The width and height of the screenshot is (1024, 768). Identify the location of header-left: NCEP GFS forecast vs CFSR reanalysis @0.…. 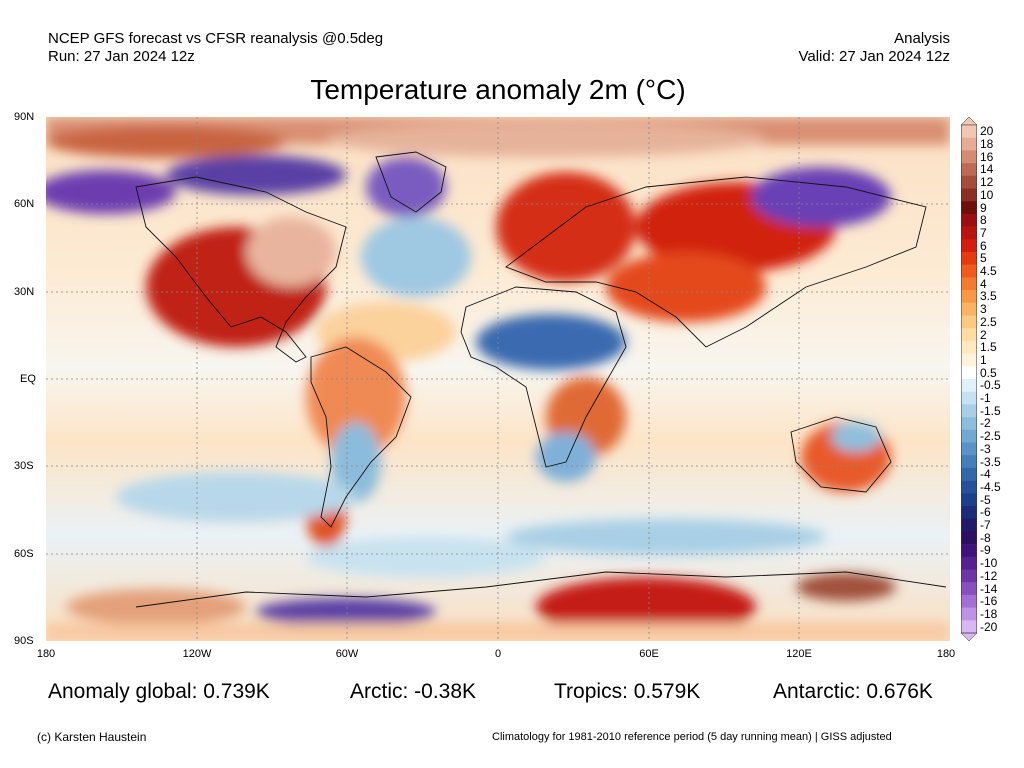
(215, 48).